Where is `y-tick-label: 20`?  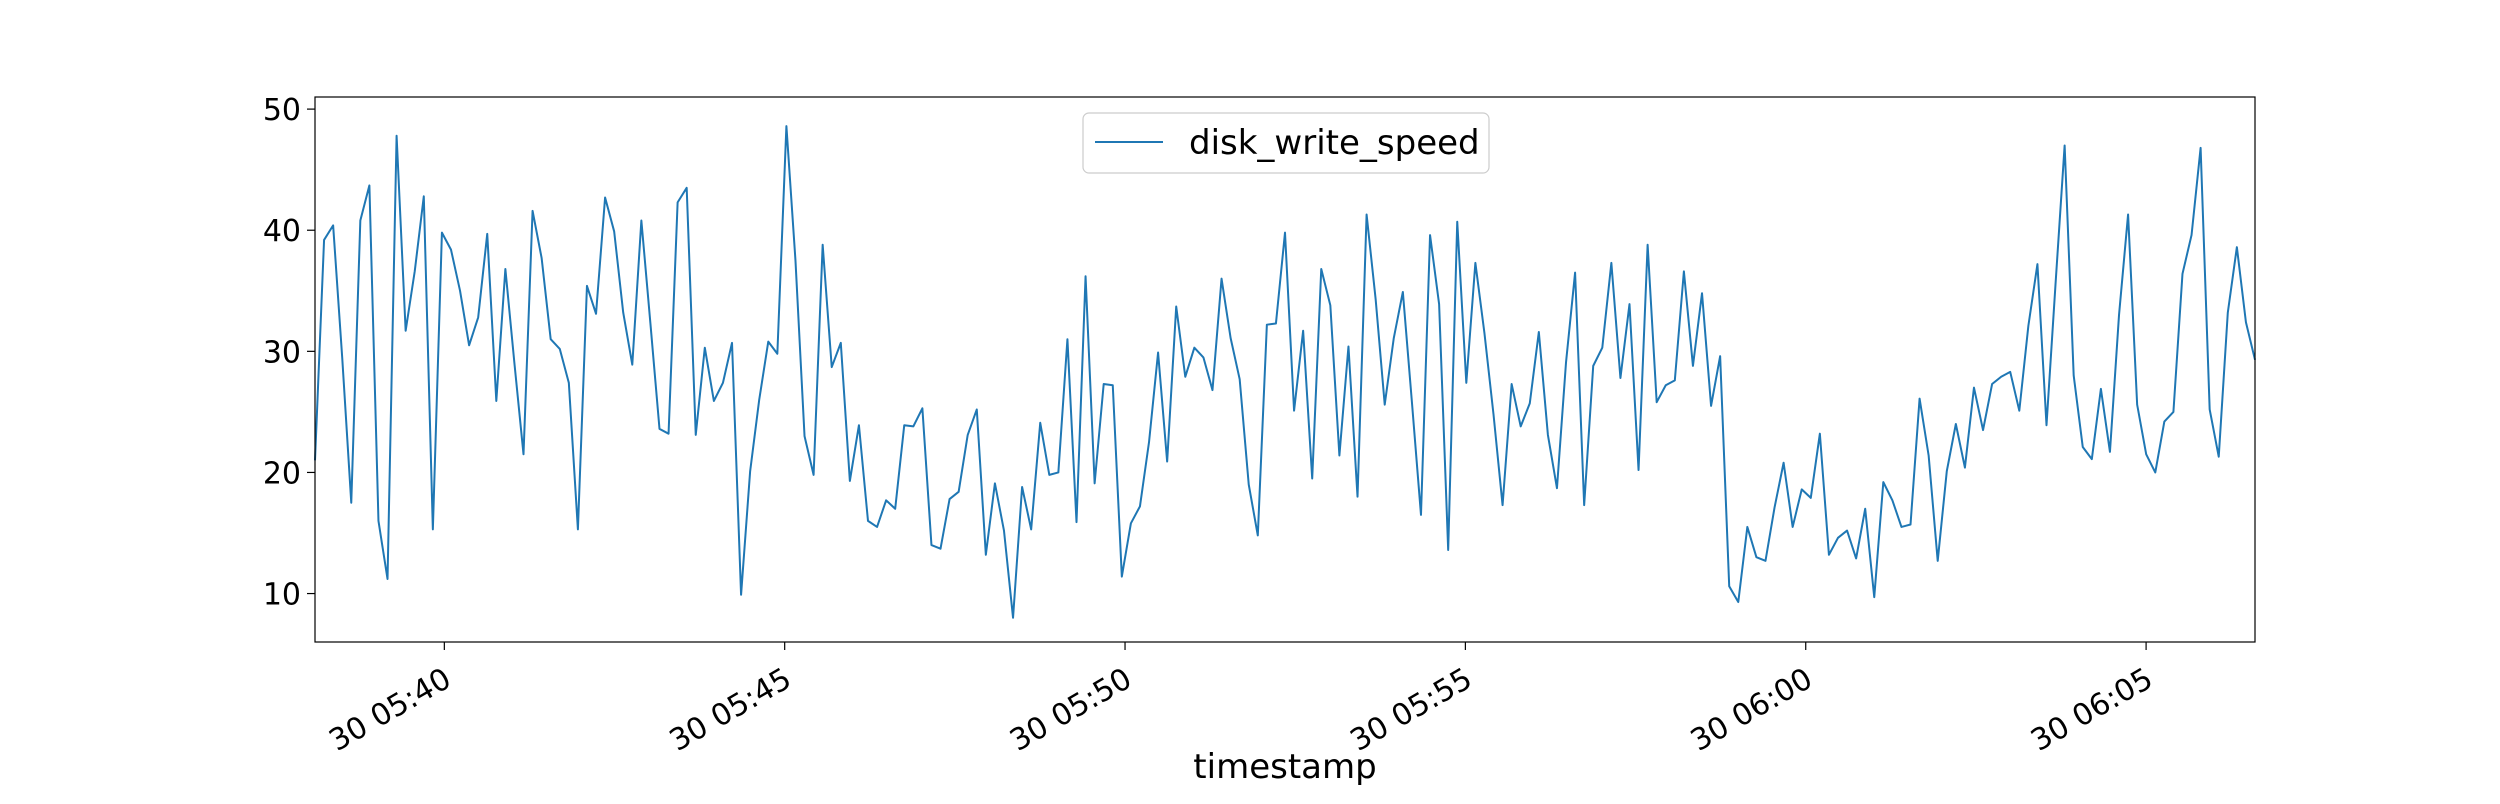 y-tick-label: 20 is located at coordinates (282, 473).